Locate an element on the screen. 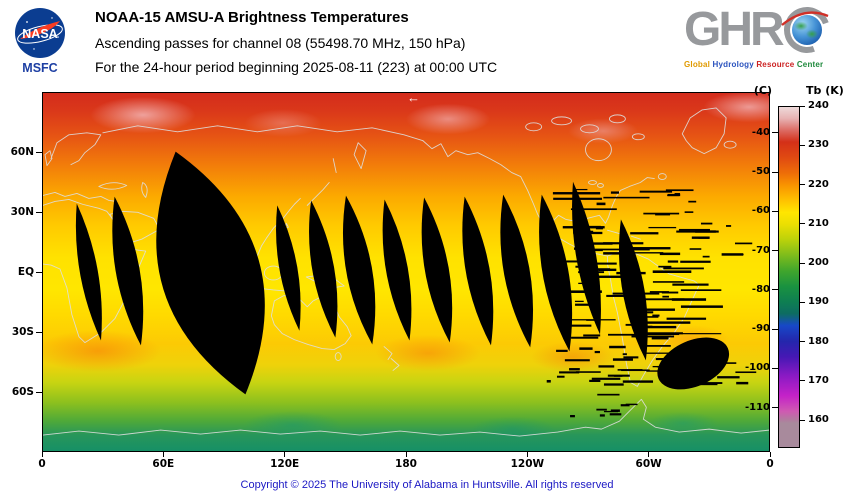 The height and width of the screenshot is (502, 854). colorbar-c-label: -80 is located at coordinates (760, 289).